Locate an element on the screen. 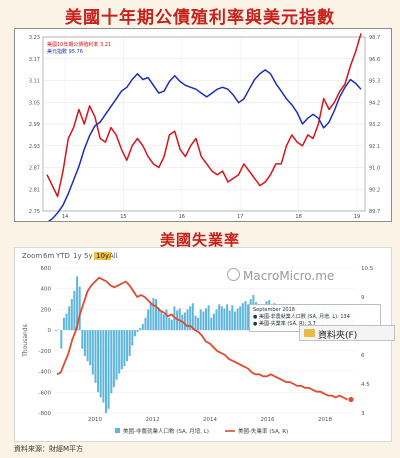 The image size is (400, 458). macromicro-logo-icon is located at coordinates (233, 274).